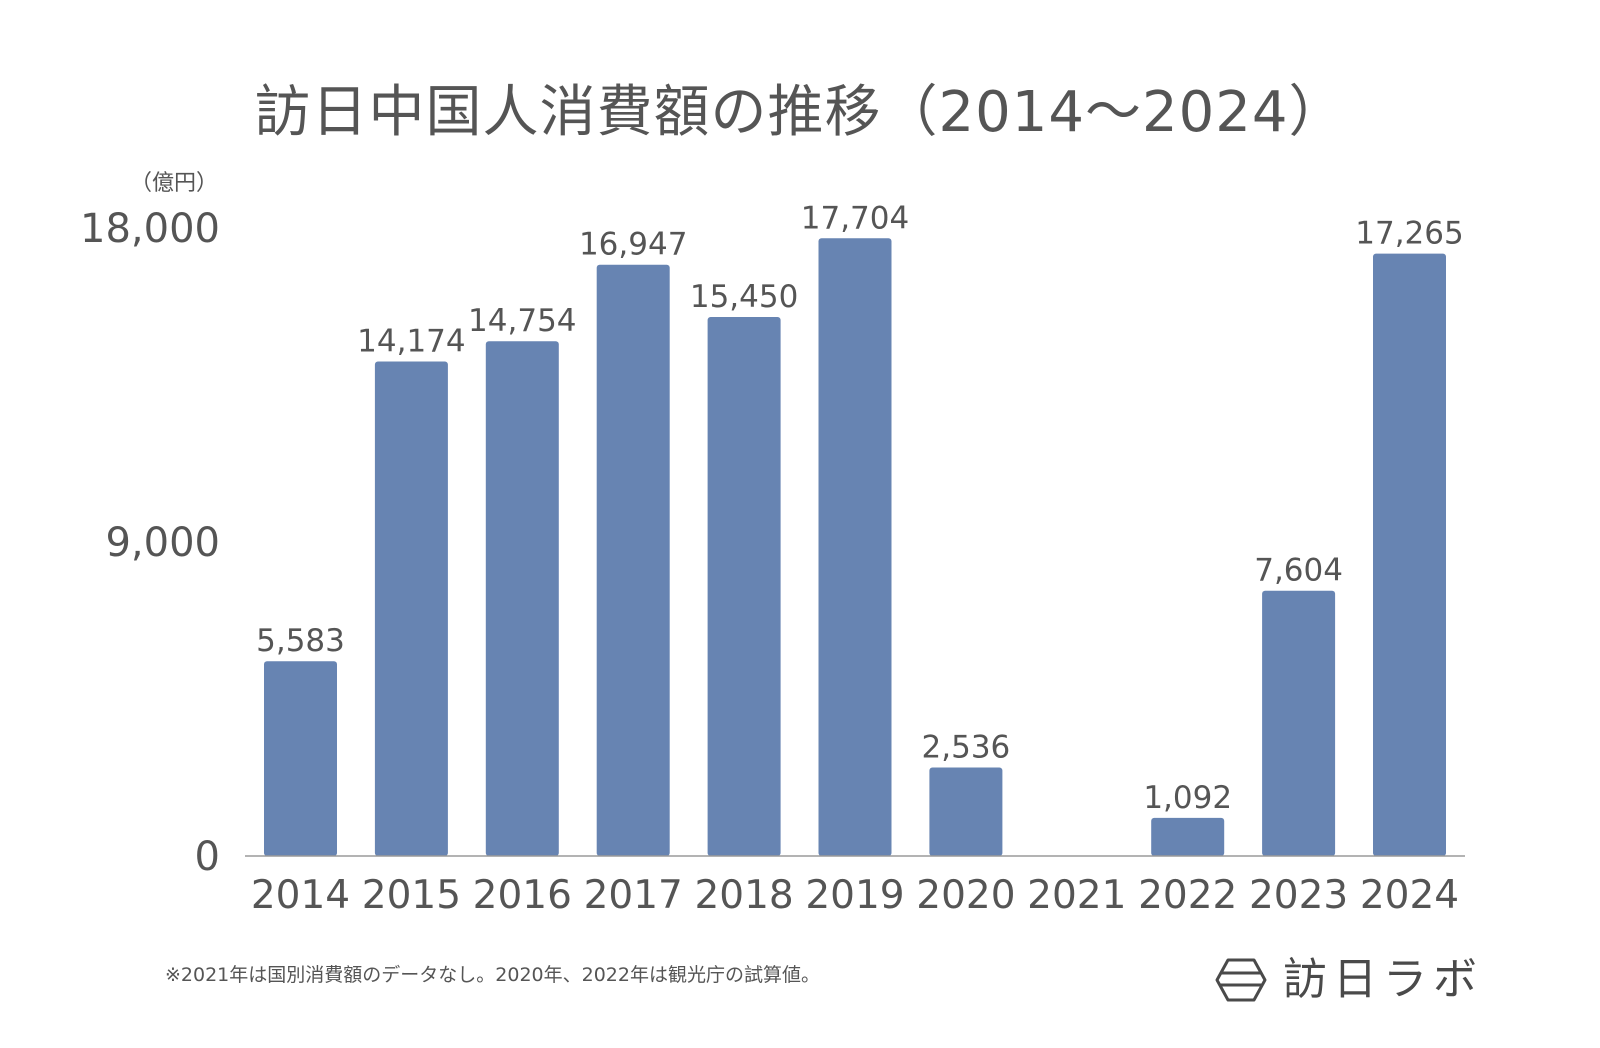 This screenshot has width=1600, height=1048. Describe the element at coordinates (633, 245) in the screenshot. I see `data-label-2017: 16,947` at that location.